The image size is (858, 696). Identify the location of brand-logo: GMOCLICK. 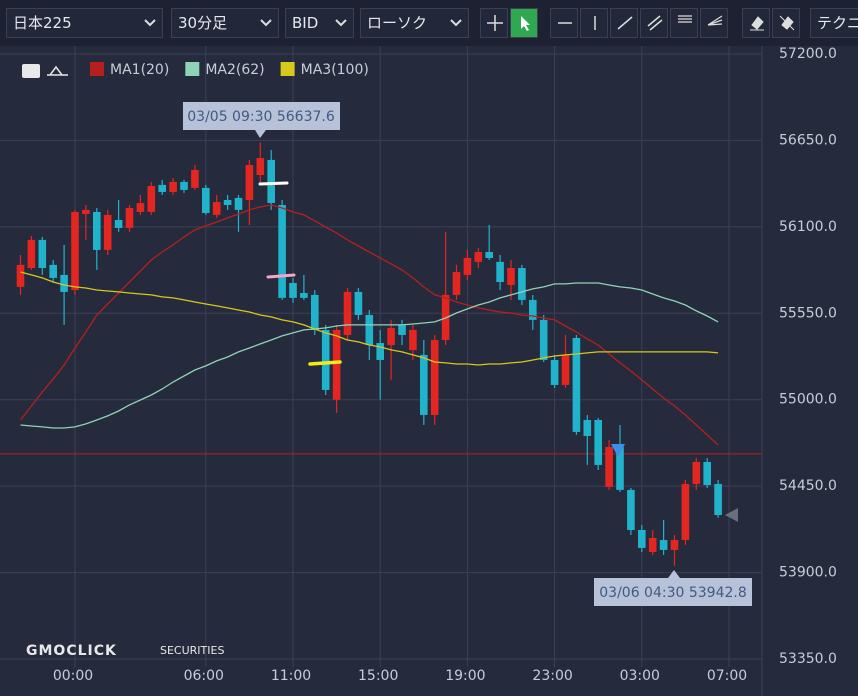
(71, 651).